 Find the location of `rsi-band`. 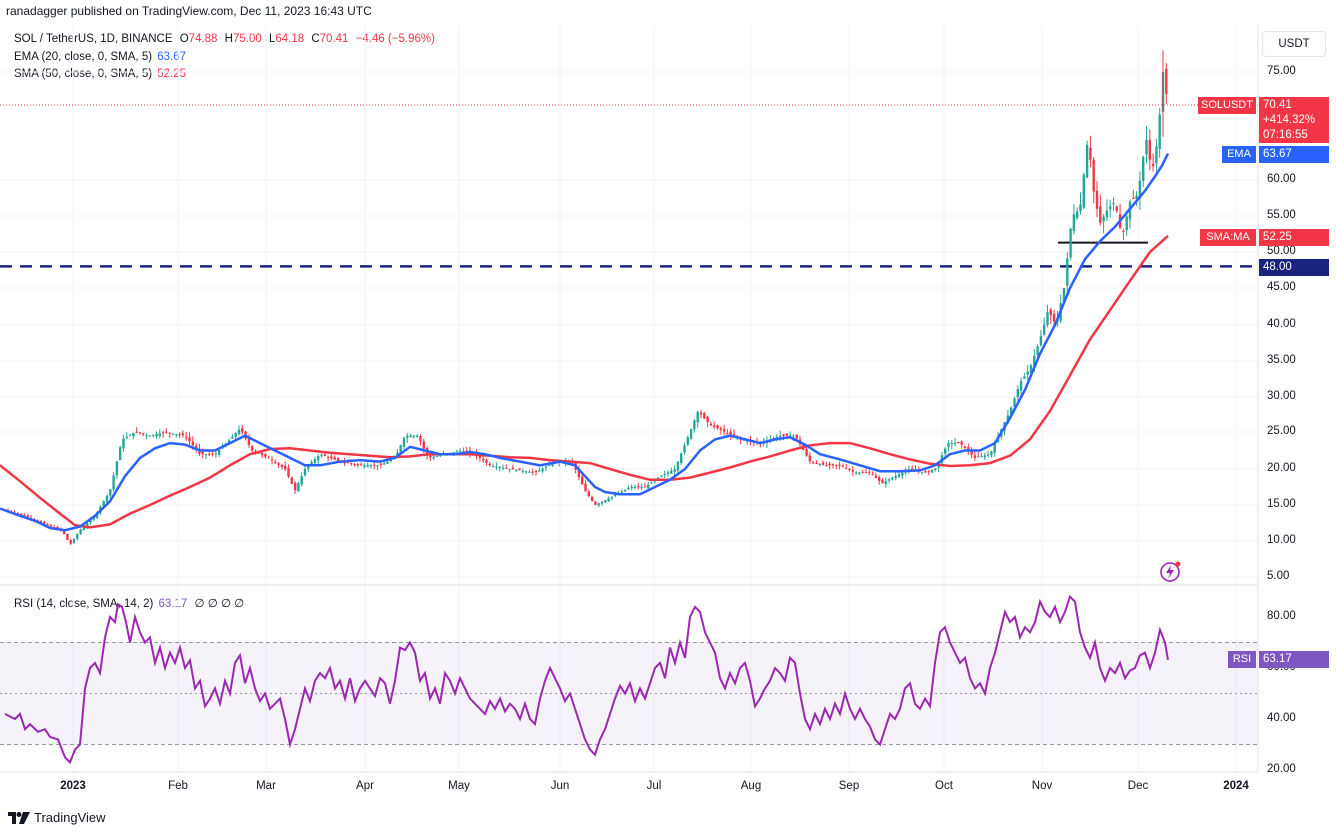

rsi-band is located at coordinates (629, 693).